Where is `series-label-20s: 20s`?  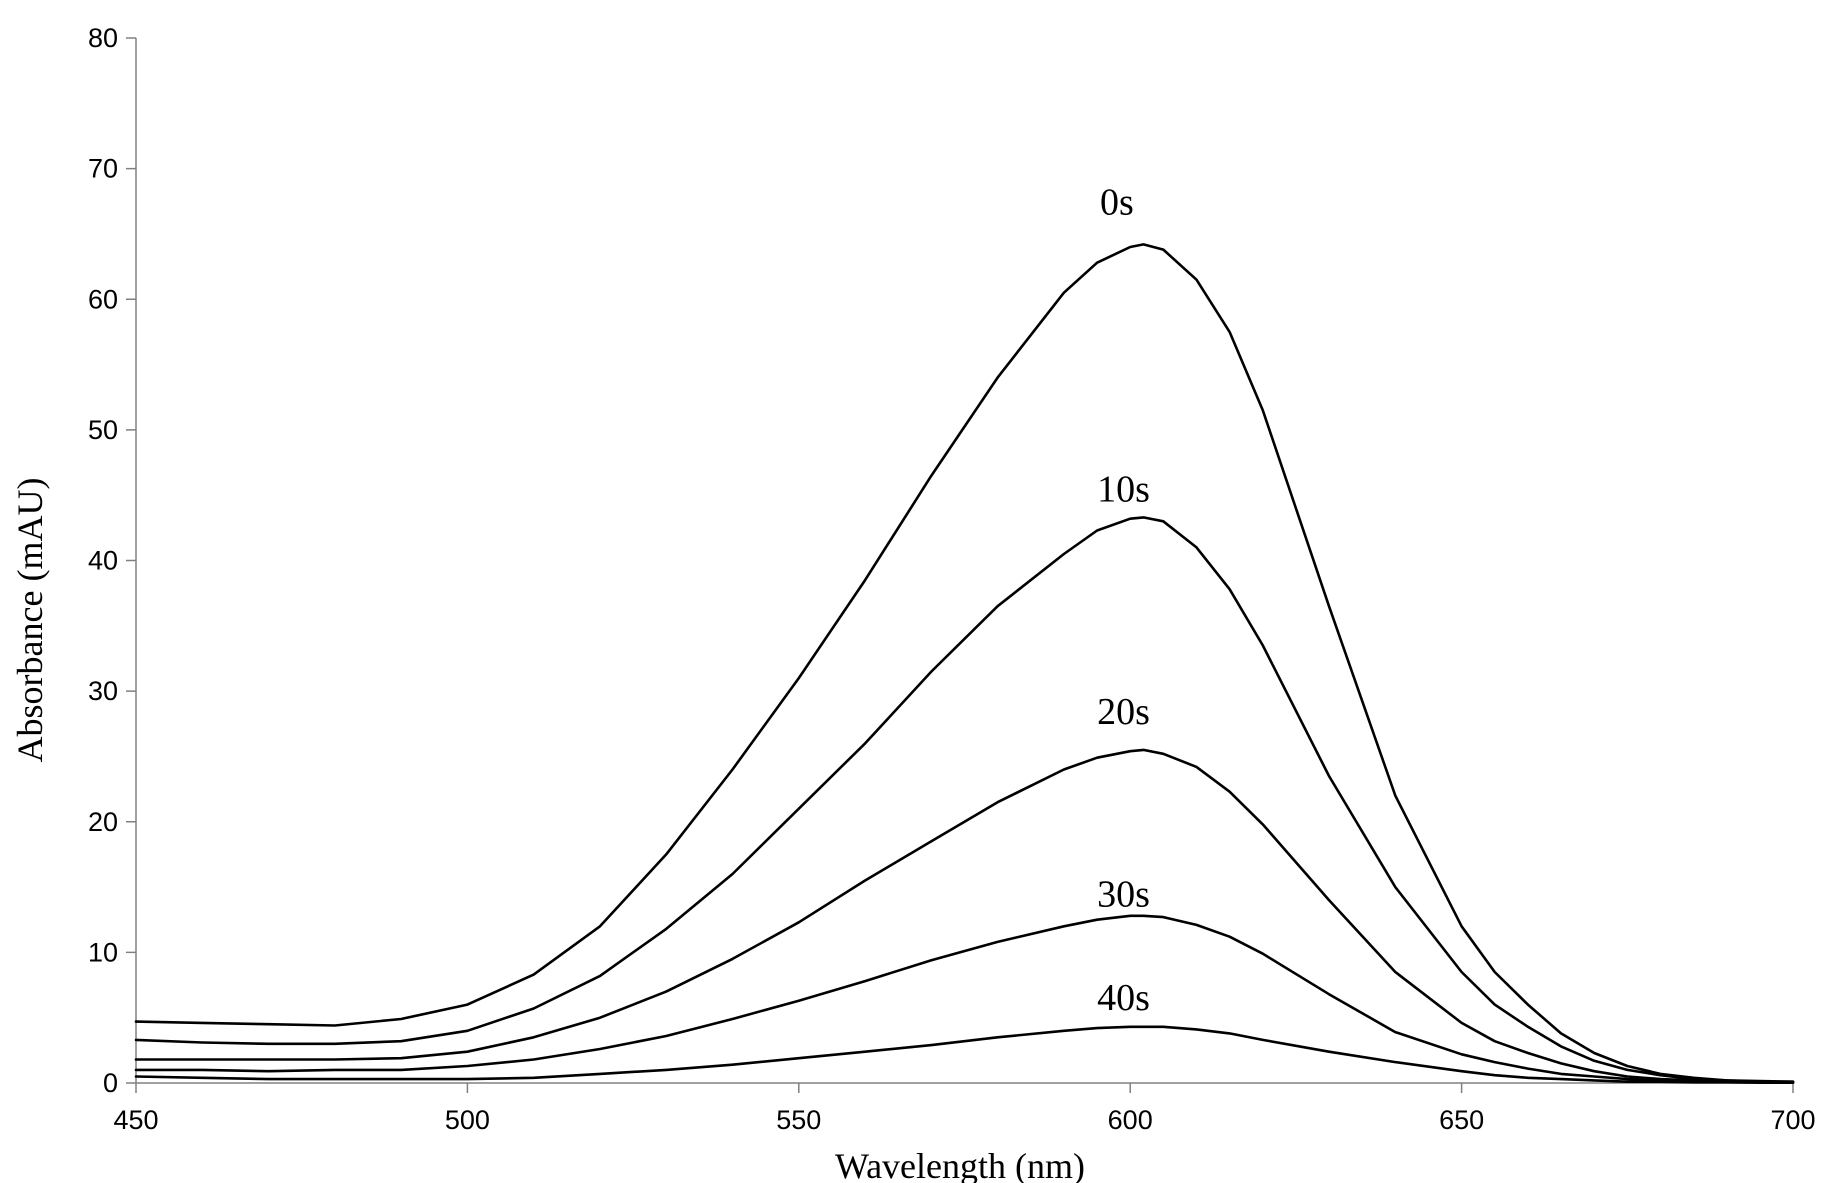 series-label-20s: 20s is located at coordinates (1123, 712).